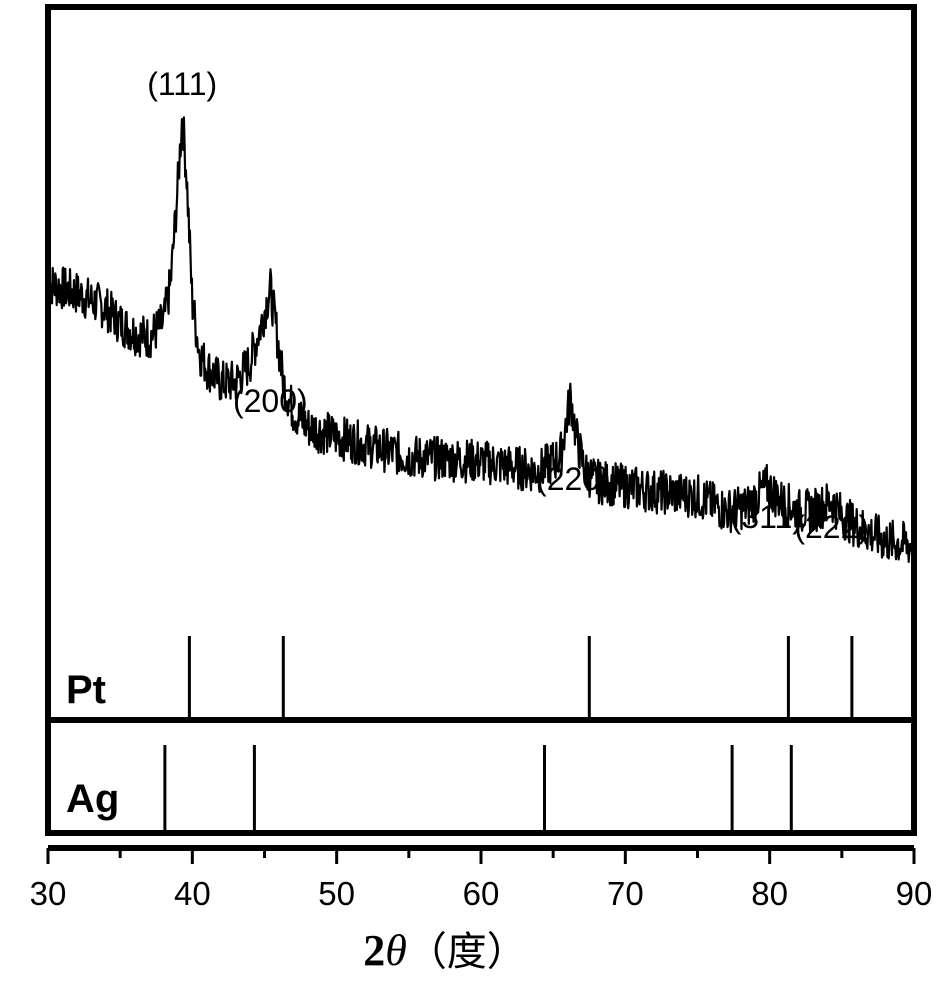 This screenshot has width=941, height=1000. Describe the element at coordinates (192, 893) in the screenshot. I see `x-tick-label: 40` at that location.